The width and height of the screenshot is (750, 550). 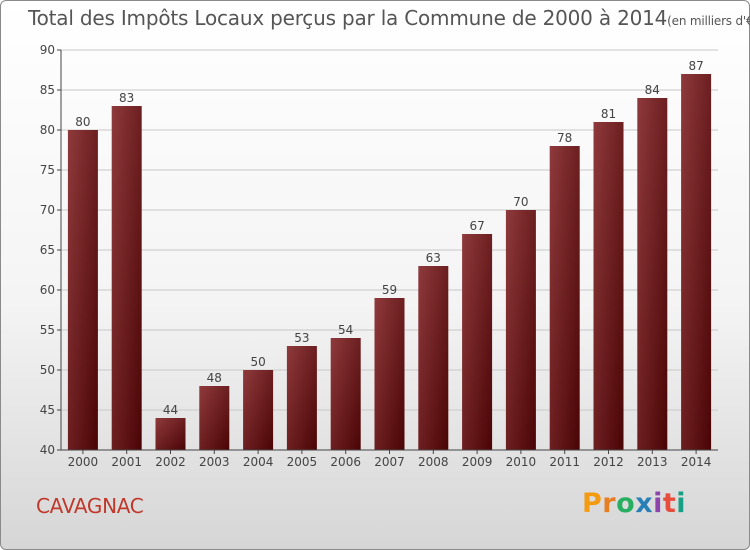 What do you see at coordinates (47, 410) in the screenshot?
I see `y-tick-label: 45` at bounding box center [47, 410].